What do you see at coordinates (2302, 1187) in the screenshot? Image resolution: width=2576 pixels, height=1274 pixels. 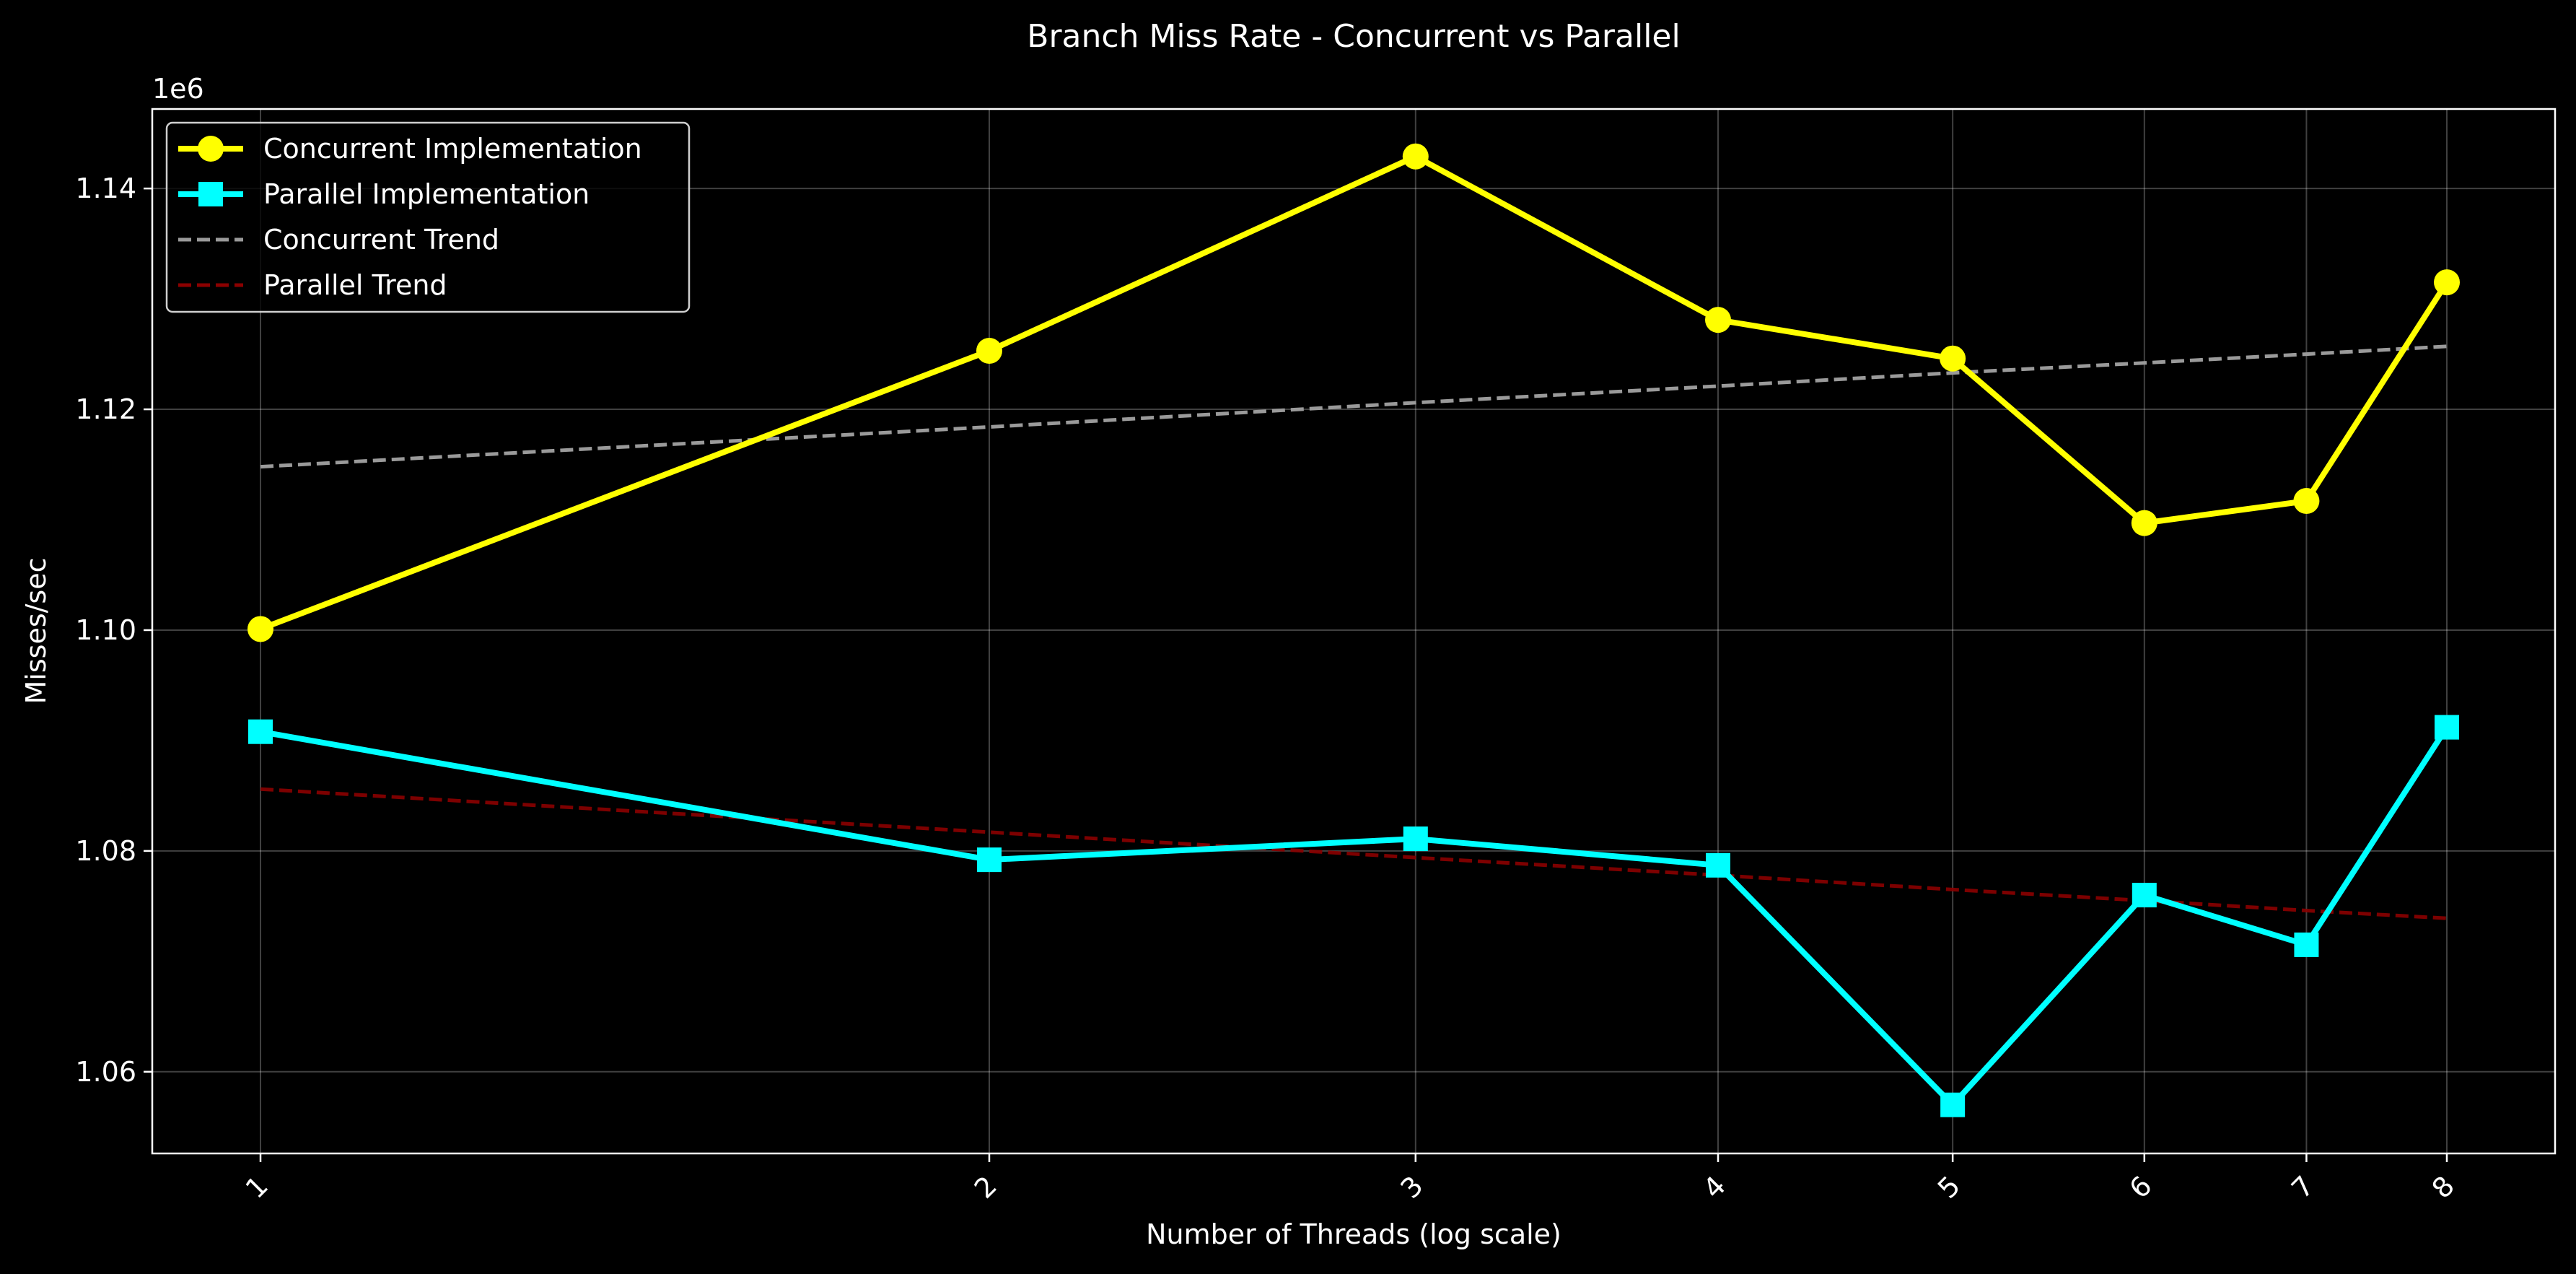 I see `x-tick-label: 7` at bounding box center [2302, 1187].